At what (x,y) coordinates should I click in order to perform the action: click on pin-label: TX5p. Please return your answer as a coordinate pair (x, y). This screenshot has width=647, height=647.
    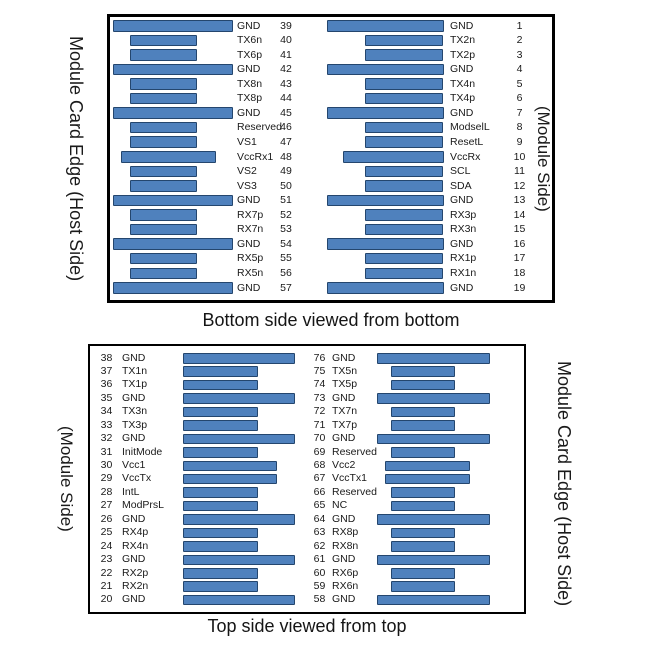
    Looking at the image, I should click on (345, 384).